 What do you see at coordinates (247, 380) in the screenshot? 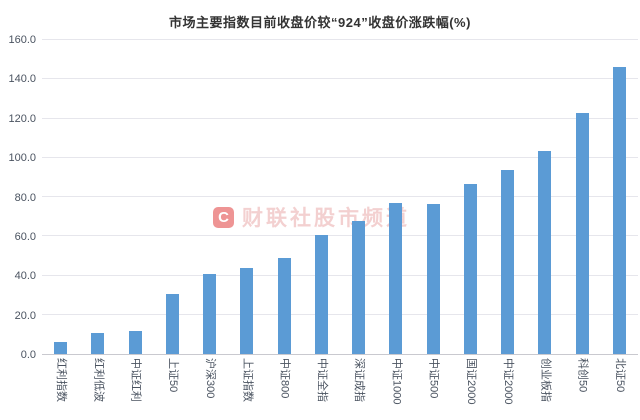
I see `x-tick-label: 上证指数` at bounding box center [247, 380].